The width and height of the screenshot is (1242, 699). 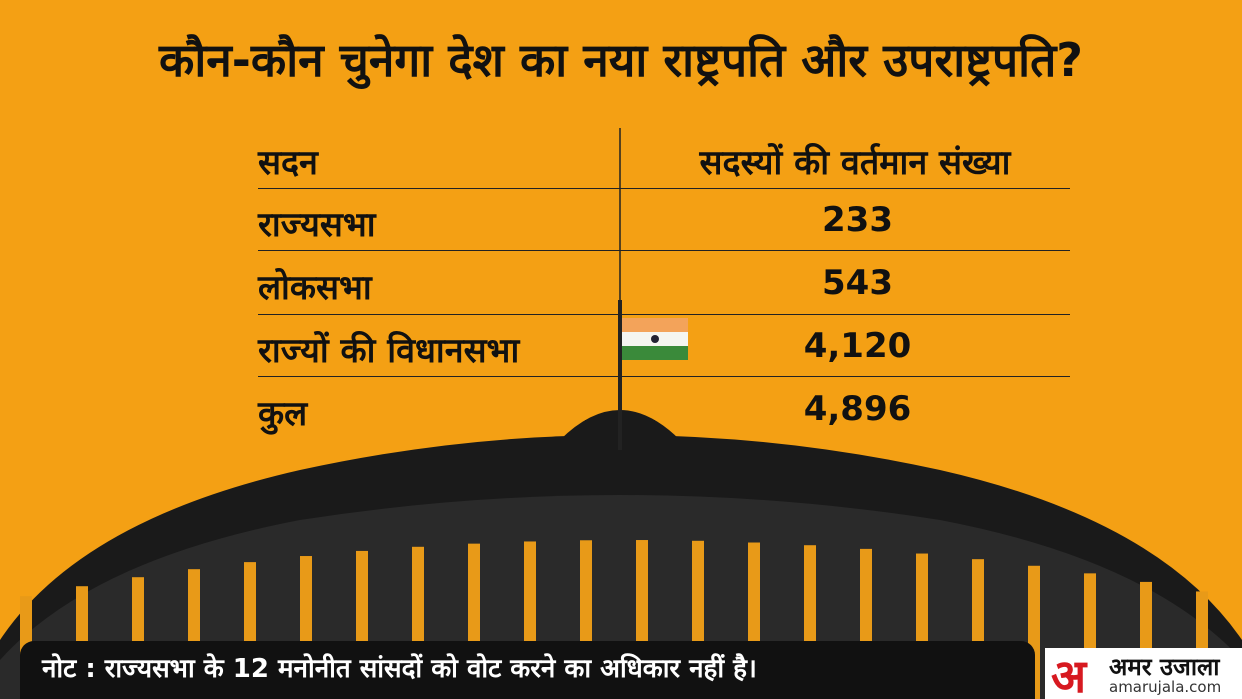 I want to click on count-cell: 233, so click(x=857, y=220).